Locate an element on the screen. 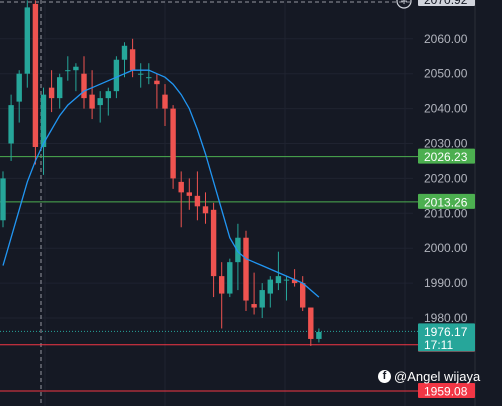 This screenshot has height=406, width=502. svg-text: 2026.23 is located at coordinates (446, 157).